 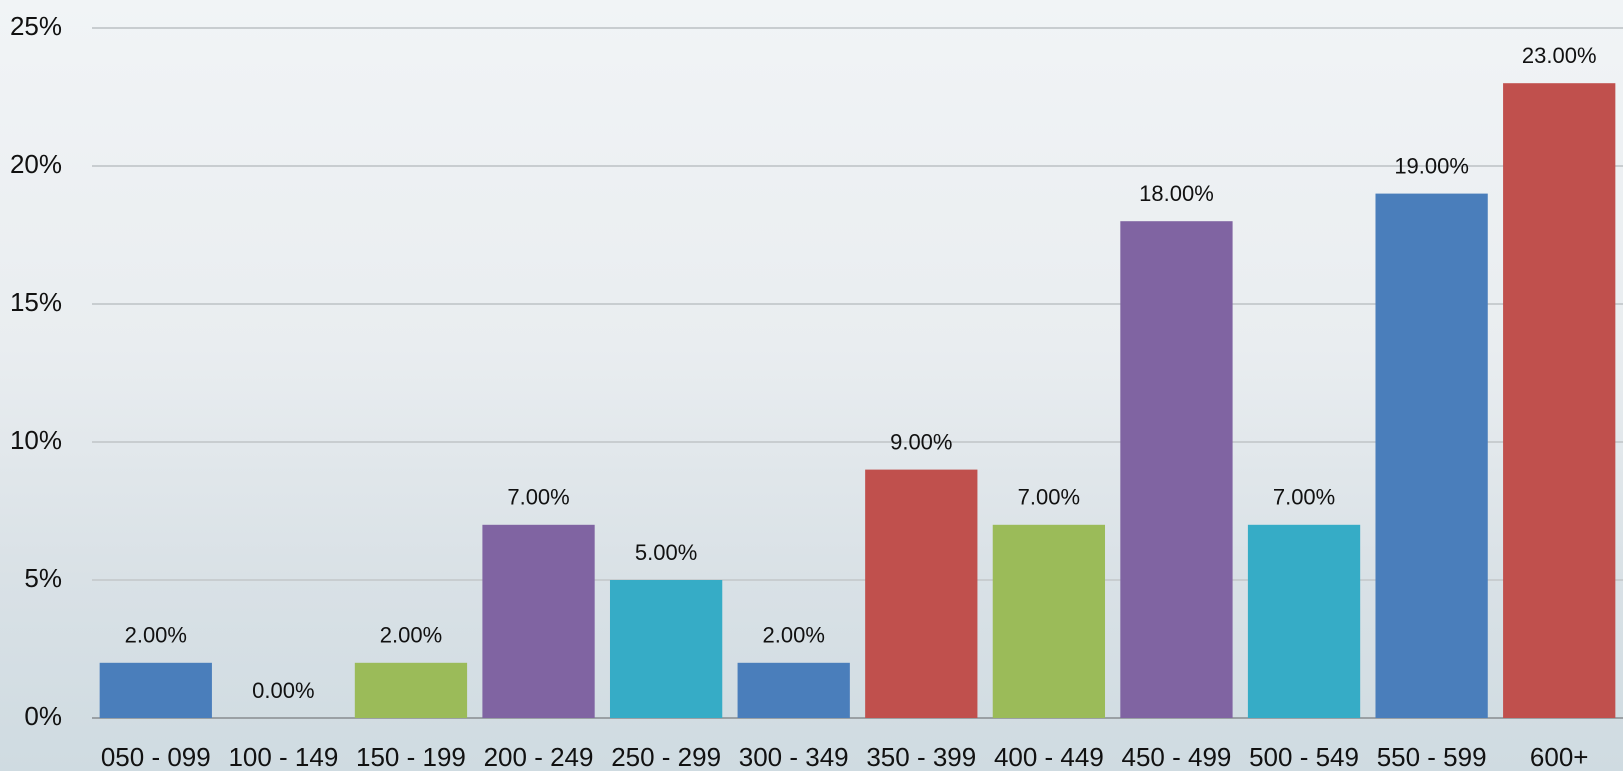 I want to click on value-label: 23.00%, so click(x=1559, y=55).